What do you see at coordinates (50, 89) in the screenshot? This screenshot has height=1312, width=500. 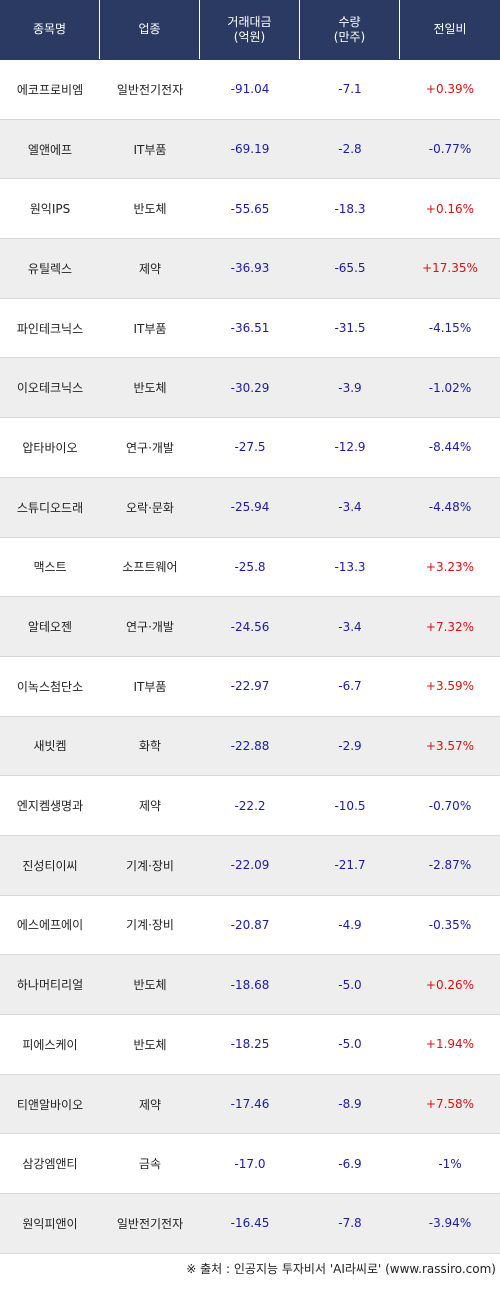 I see `cell-name: 에코프로비엠` at bounding box center [50, 89].